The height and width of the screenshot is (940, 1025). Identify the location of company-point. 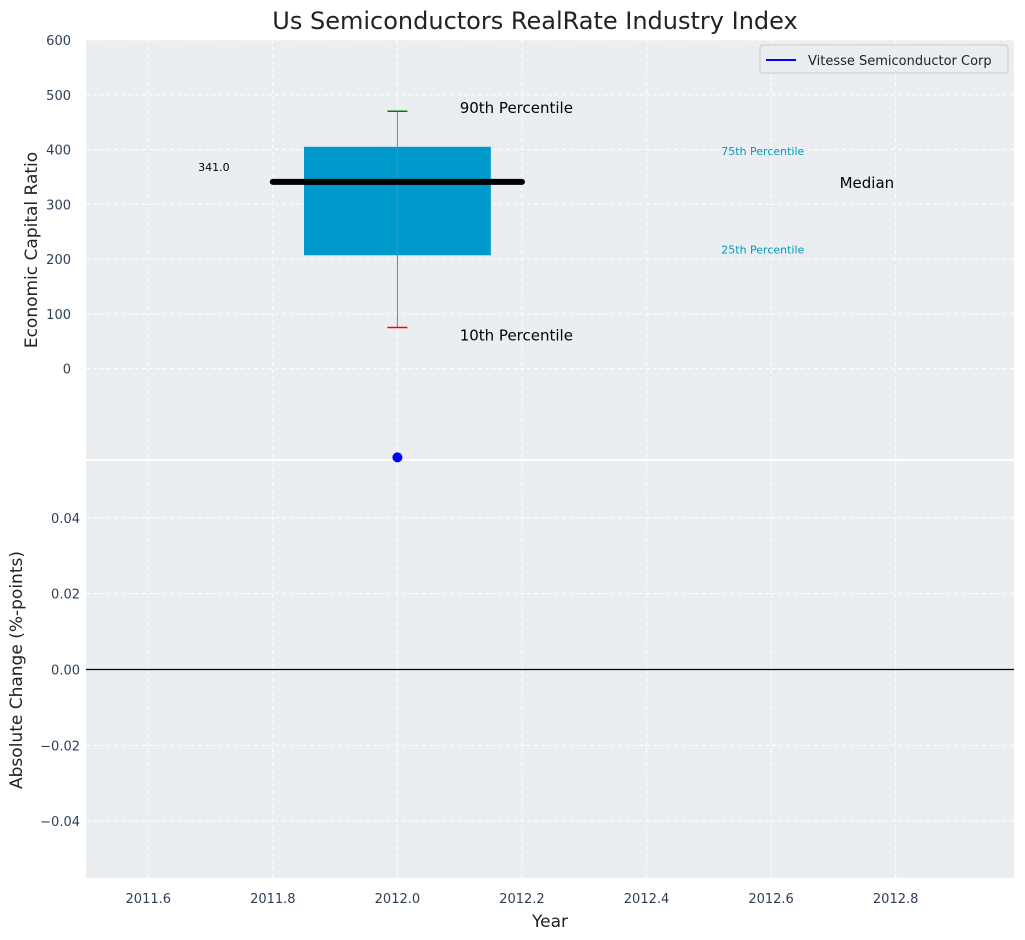
(397, 457).